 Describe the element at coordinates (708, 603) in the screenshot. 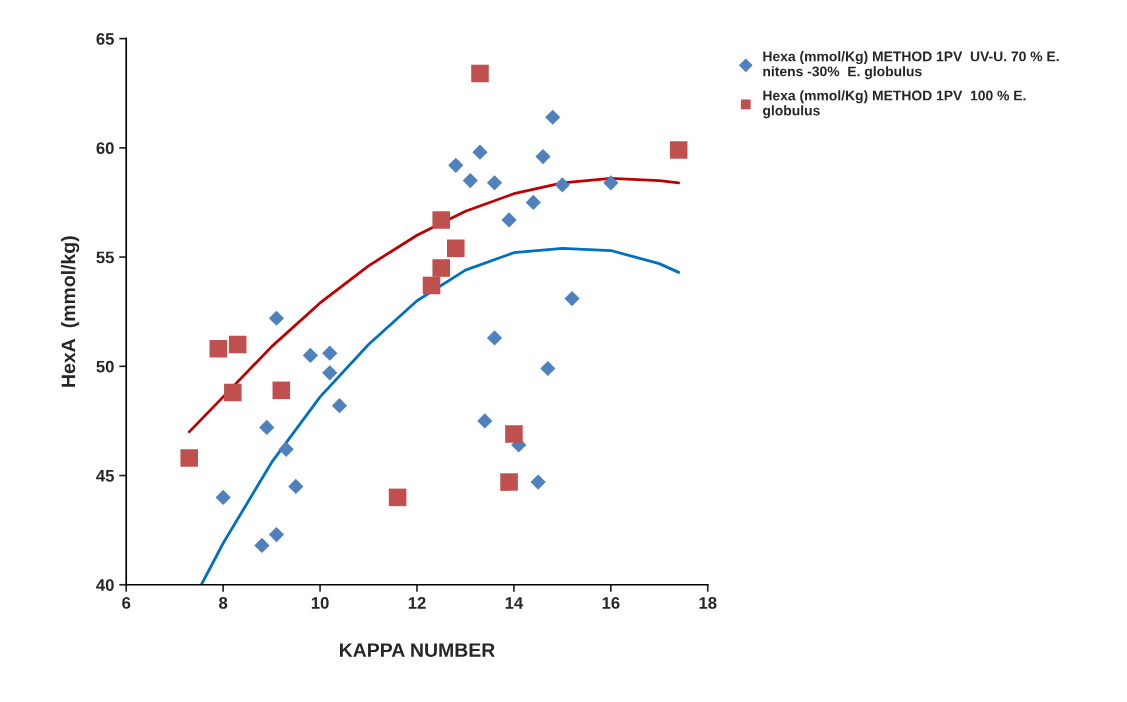

I see `x-tick-label: 18` at that location.